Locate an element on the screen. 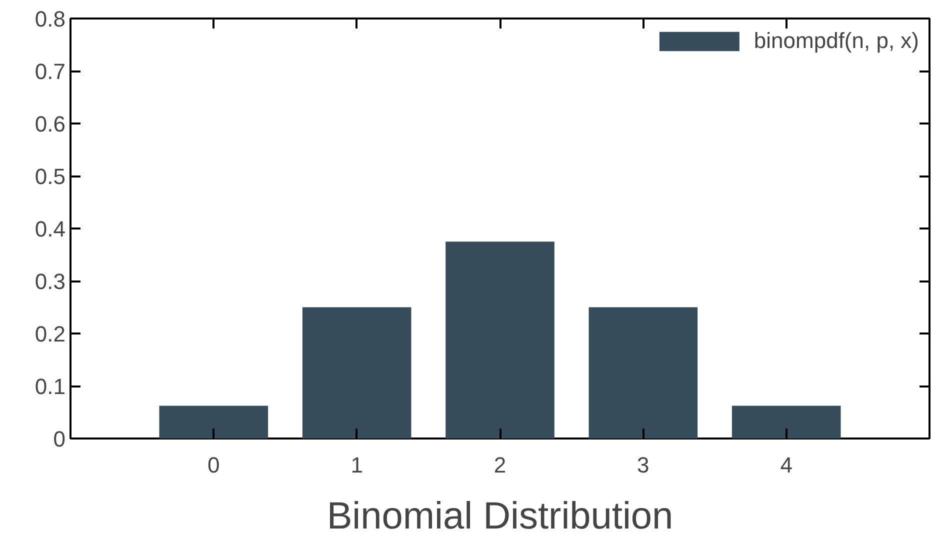  x-tick-label: 3 is located at coordinates (643, 465).